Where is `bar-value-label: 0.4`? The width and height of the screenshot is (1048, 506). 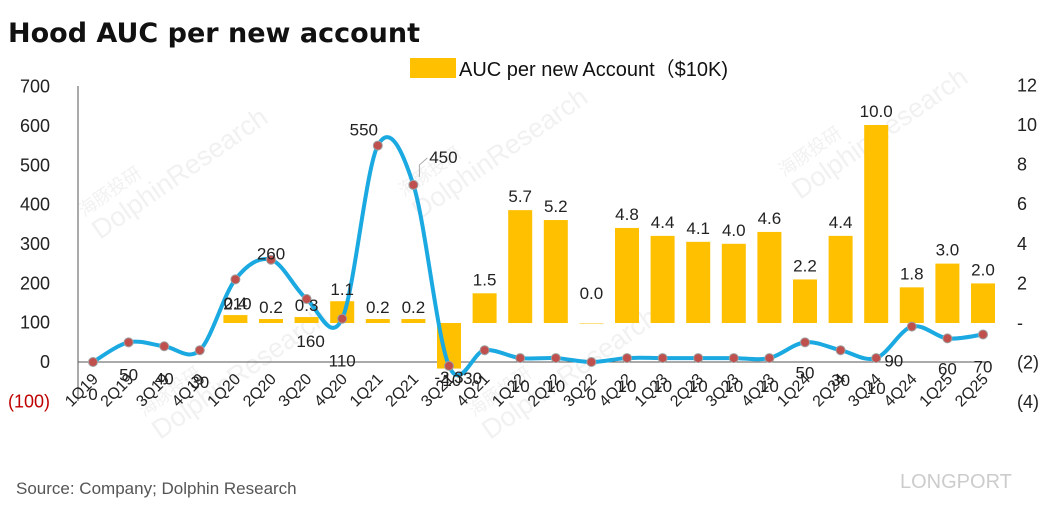 bar-value-label: 0.4 is located at coordinates (236, 303).